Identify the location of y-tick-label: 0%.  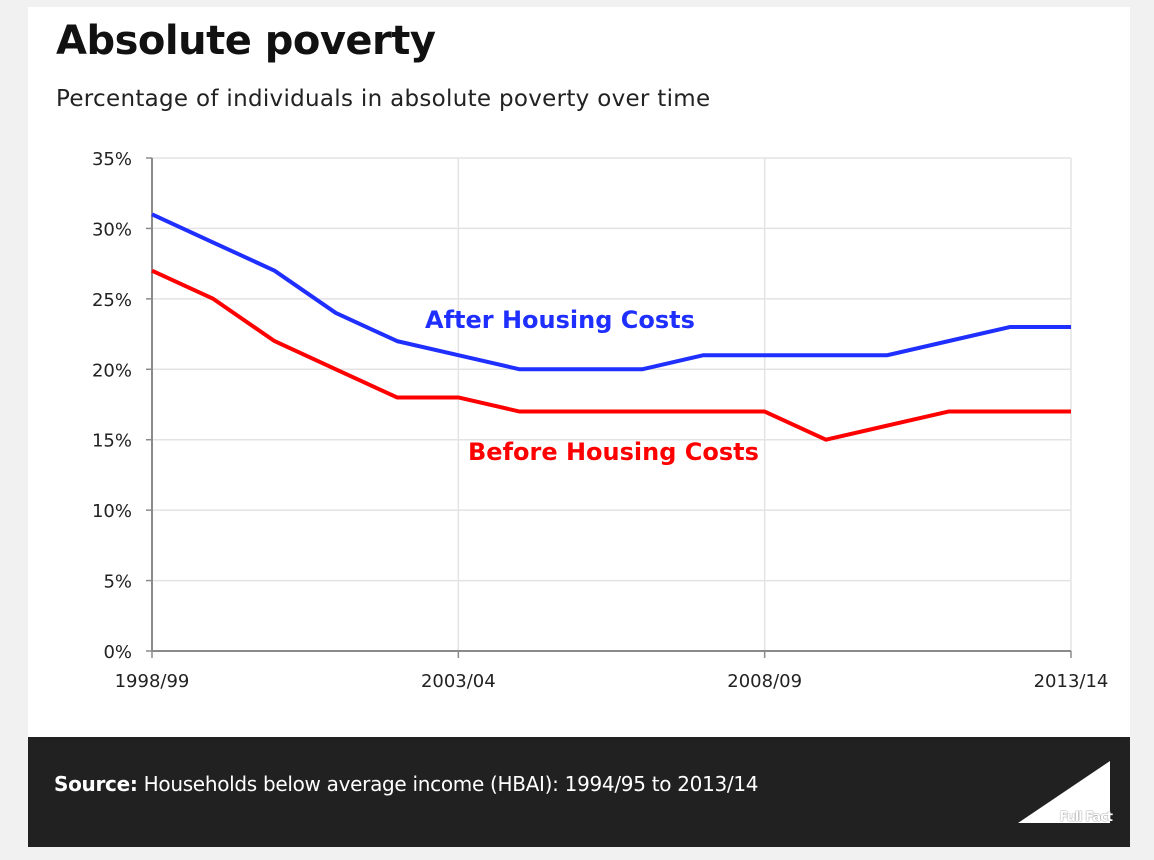
(117, 652).